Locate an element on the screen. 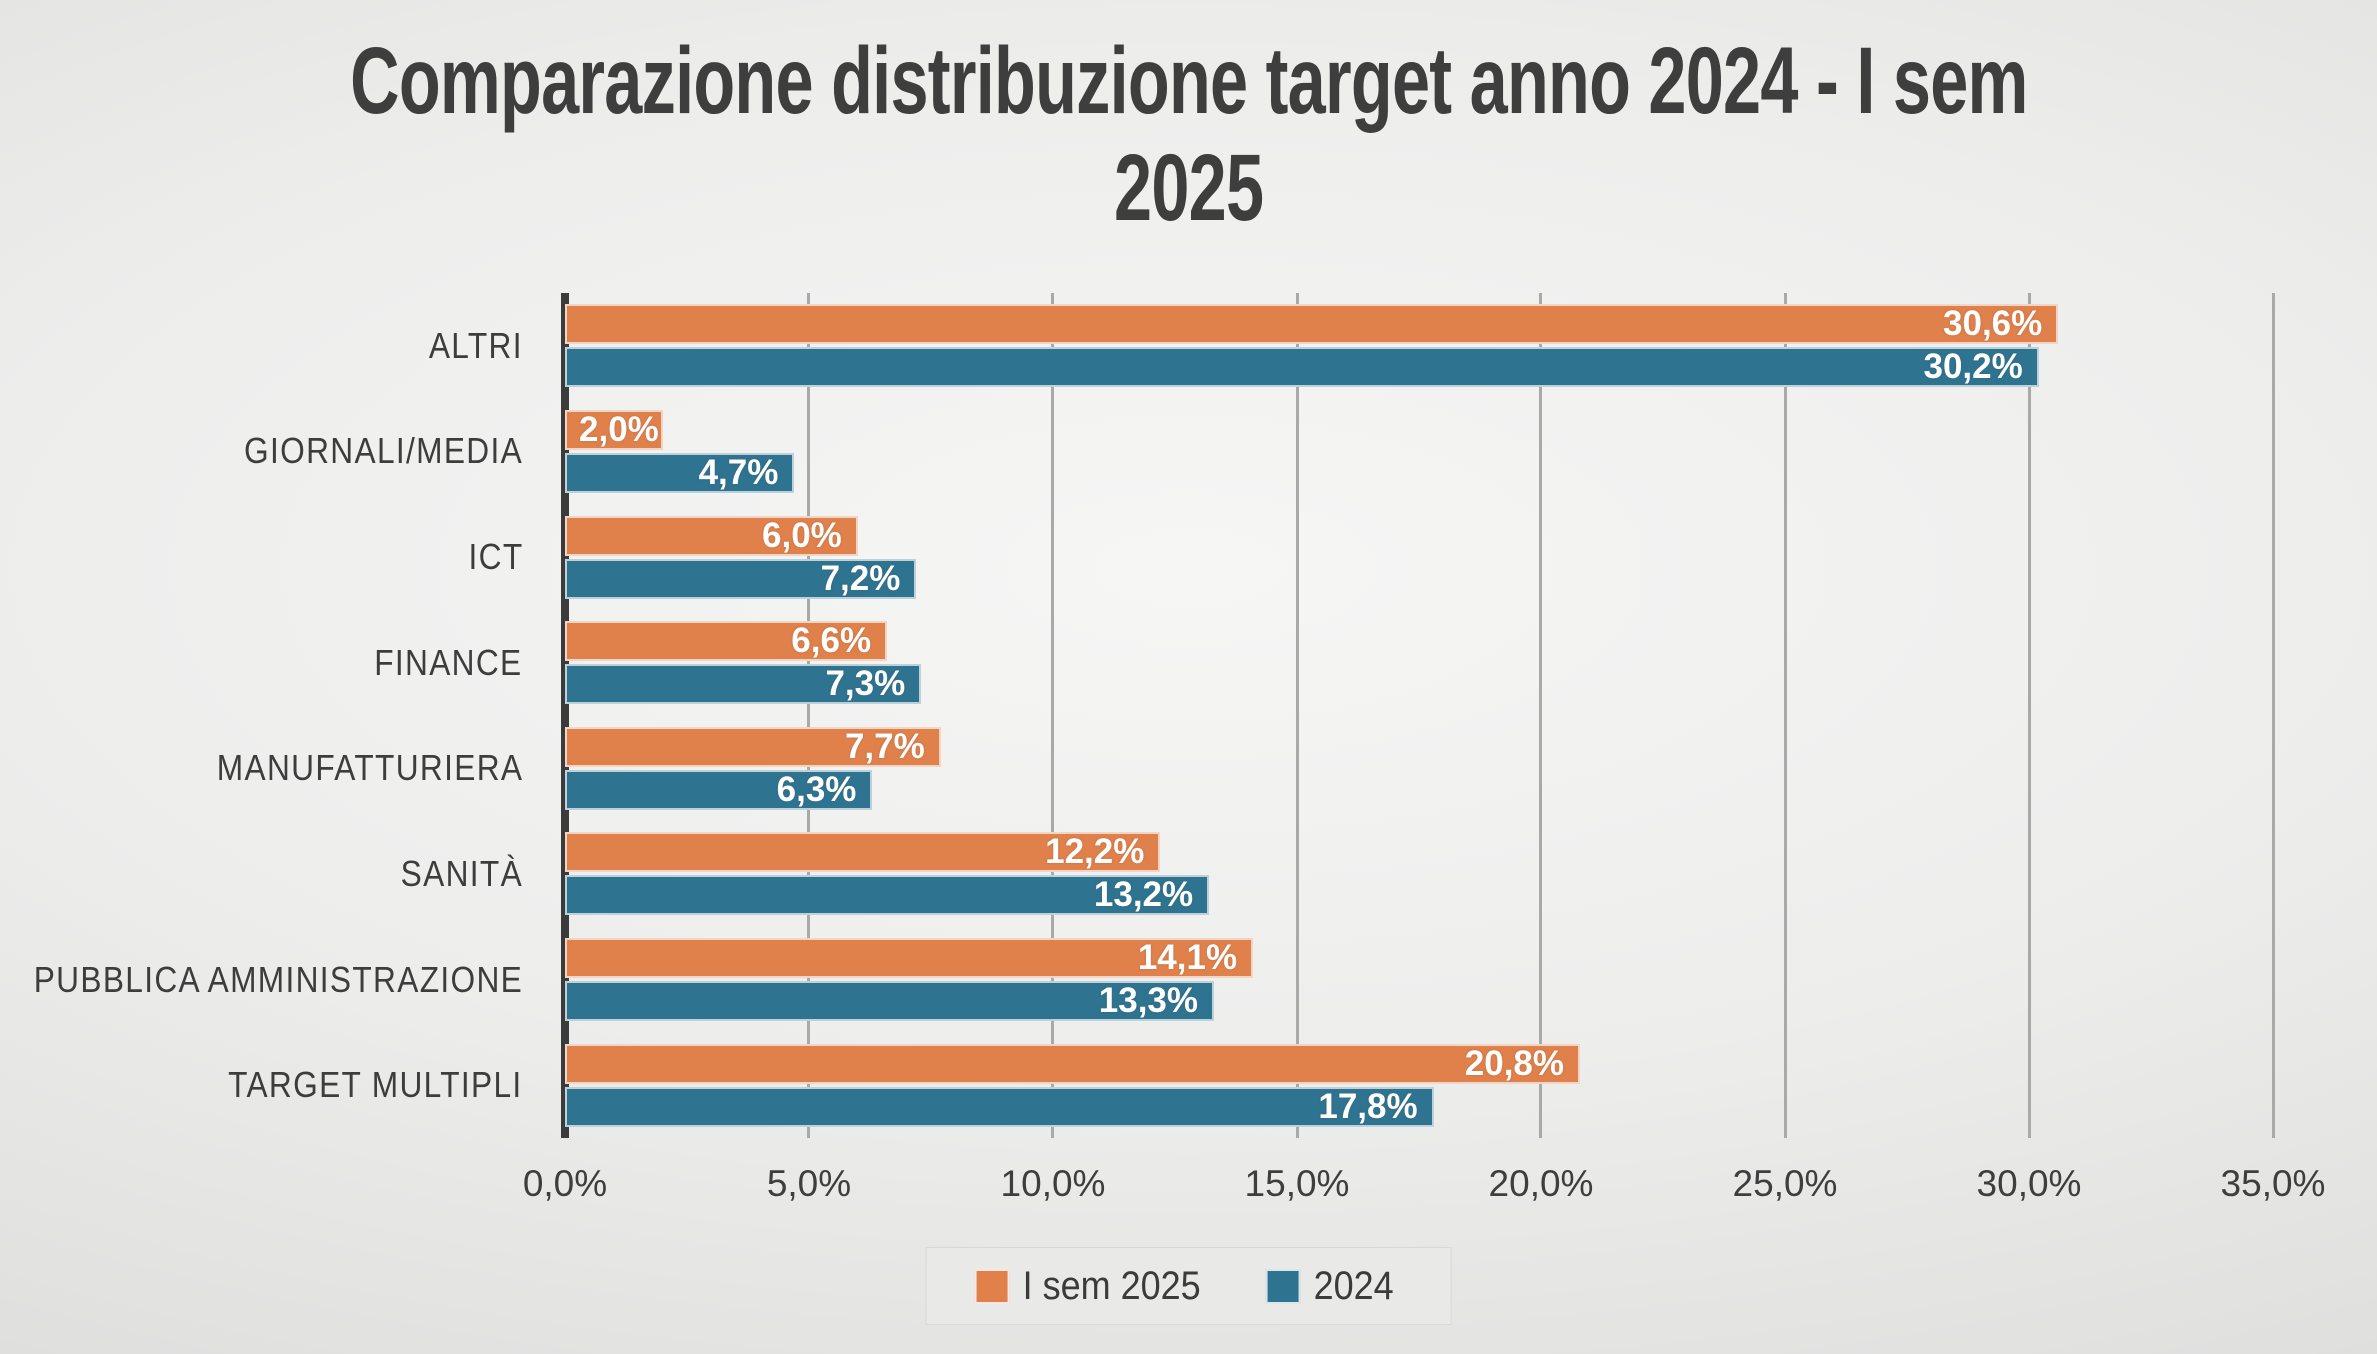 Image resolution: width=2377 pixels, height=1354 pixels. x-tick-label: 0,0% is located at coordinates (565, 1183).